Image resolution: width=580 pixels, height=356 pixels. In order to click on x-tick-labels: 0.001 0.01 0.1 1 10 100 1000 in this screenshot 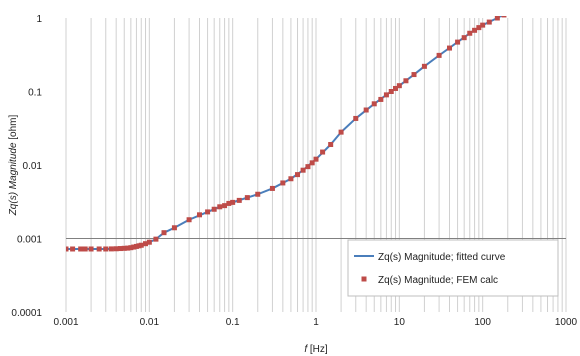, I will do `click(315, 322)`.